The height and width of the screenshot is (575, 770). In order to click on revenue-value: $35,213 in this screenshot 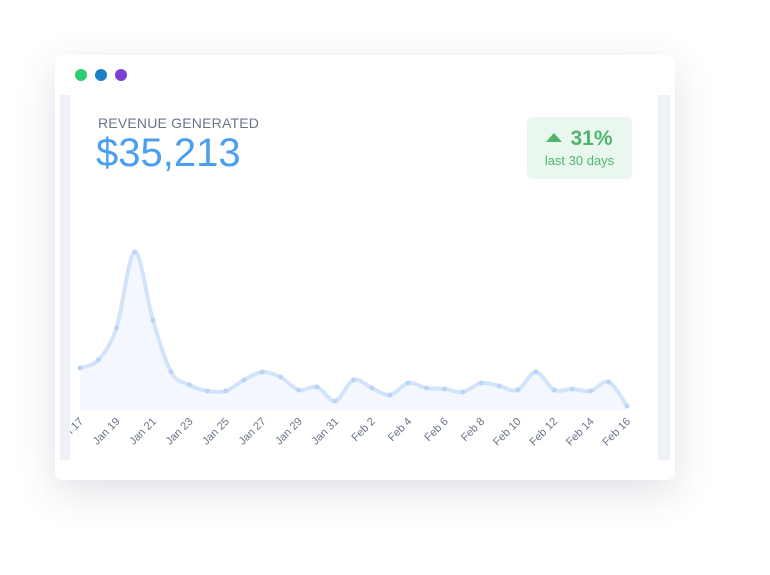, I will do `click(168, 153)`.